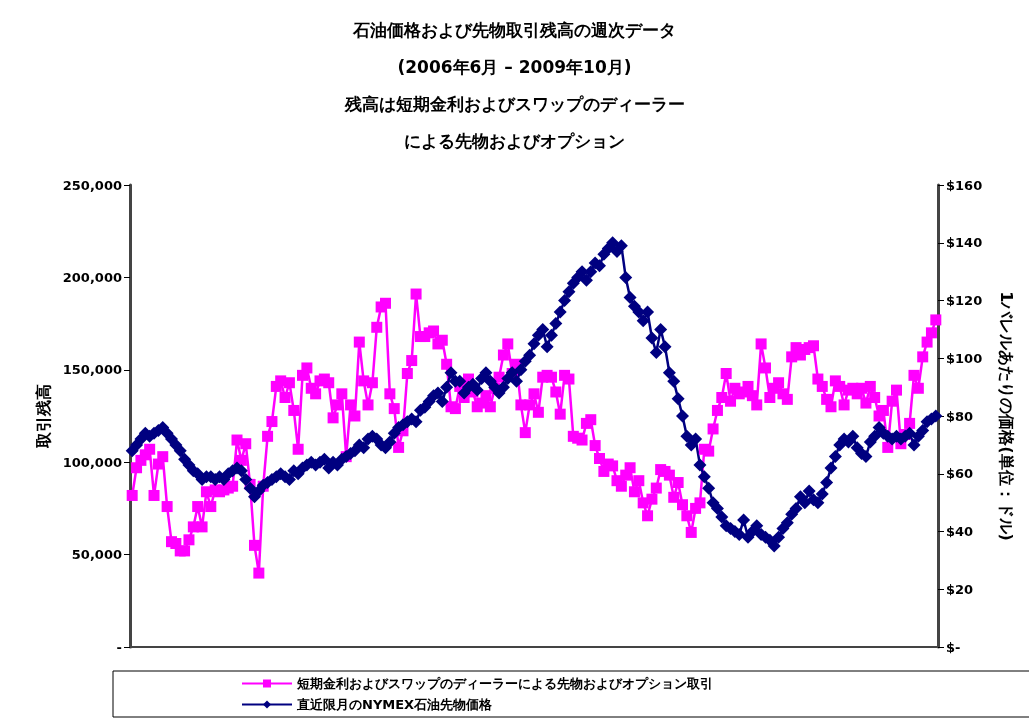  What do you see at coordinates (964, 300) in the screenshot?
I see `y2-tick-label: $120` at bounding box center [964, 300].